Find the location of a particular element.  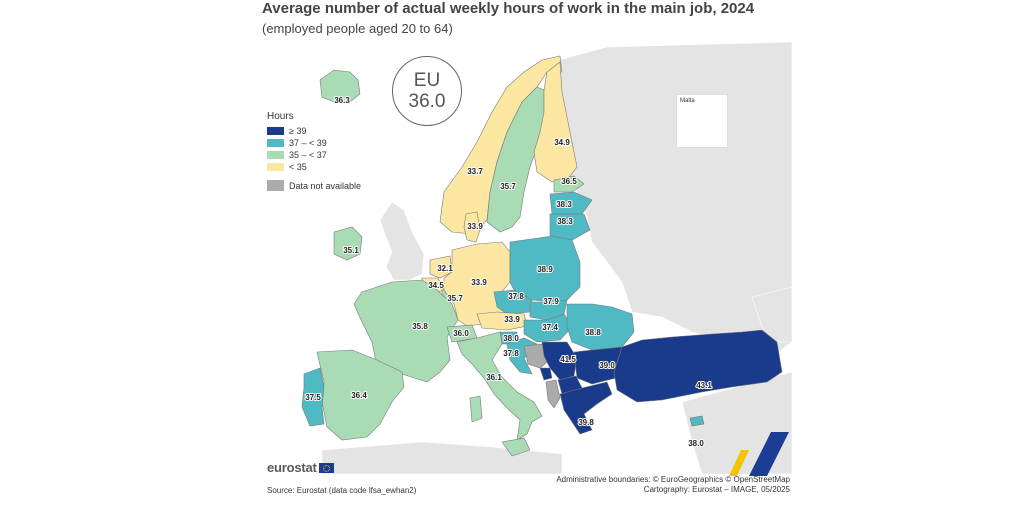

country-iceland is located at coordinates (340, 86).